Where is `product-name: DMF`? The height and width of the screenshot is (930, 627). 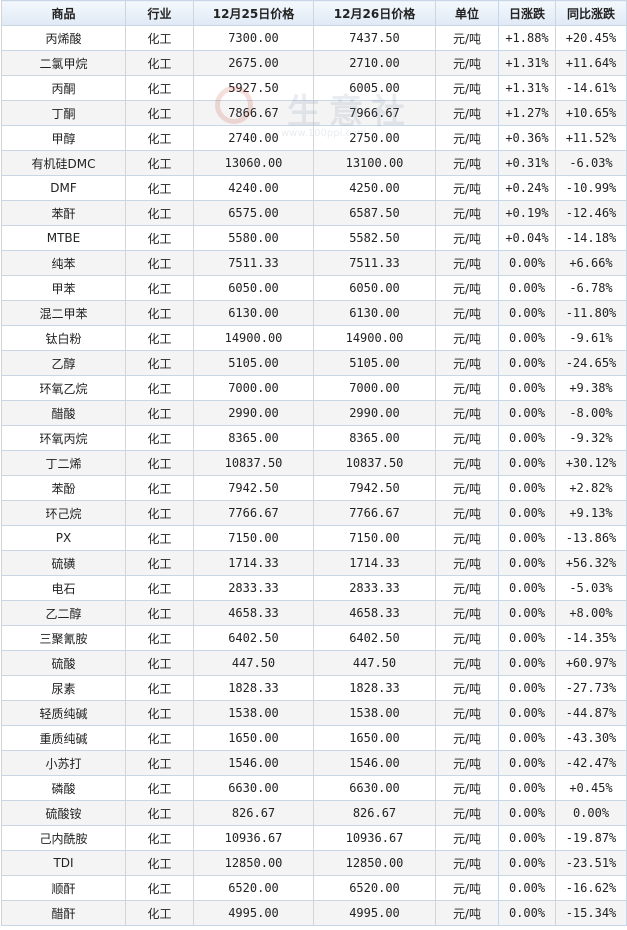
product-name: DMF is located at coordinates (63, 188).